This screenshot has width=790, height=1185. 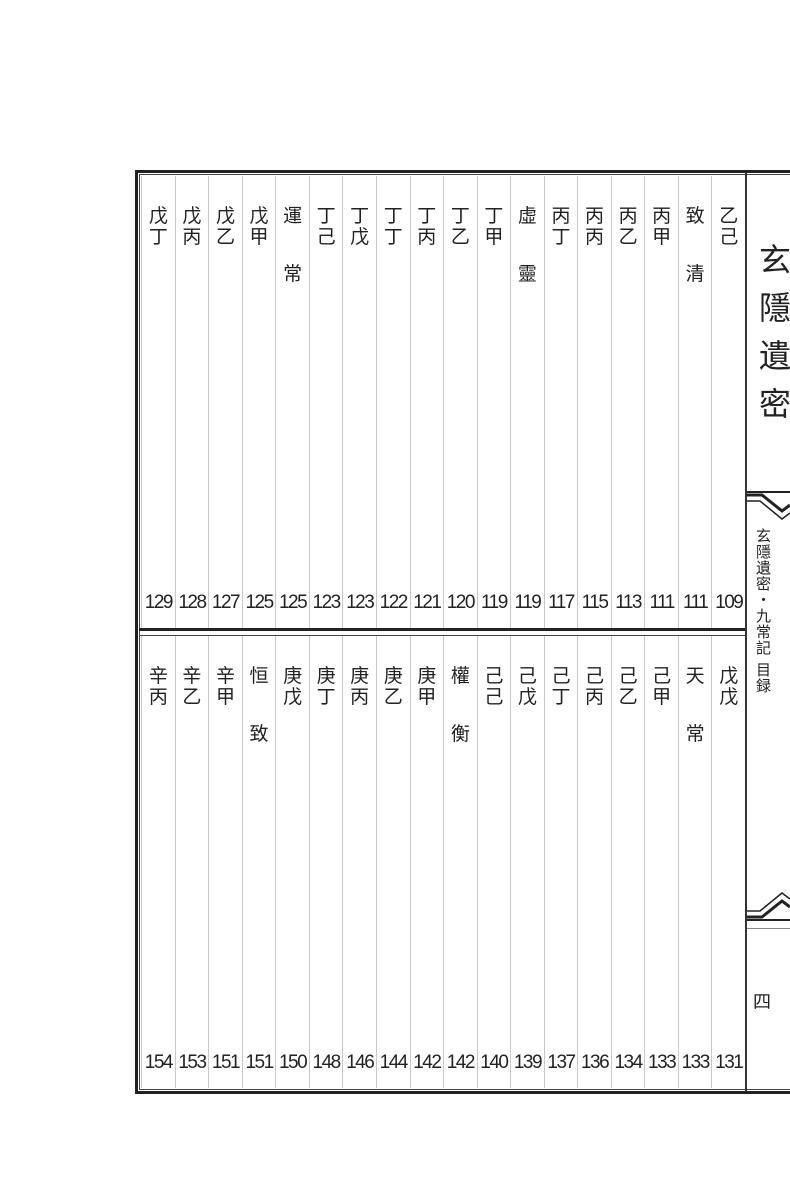 What do you see at coordinates (326, 227) in the screenshot?
I see `section-title: 丁己` at bounding box center [326, 227].